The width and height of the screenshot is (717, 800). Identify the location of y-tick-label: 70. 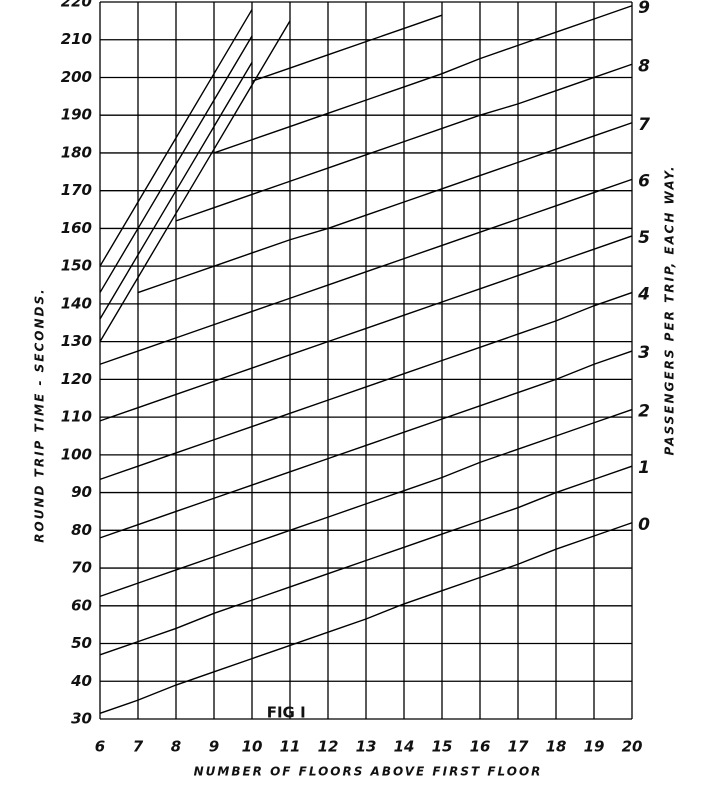
(81, 568).